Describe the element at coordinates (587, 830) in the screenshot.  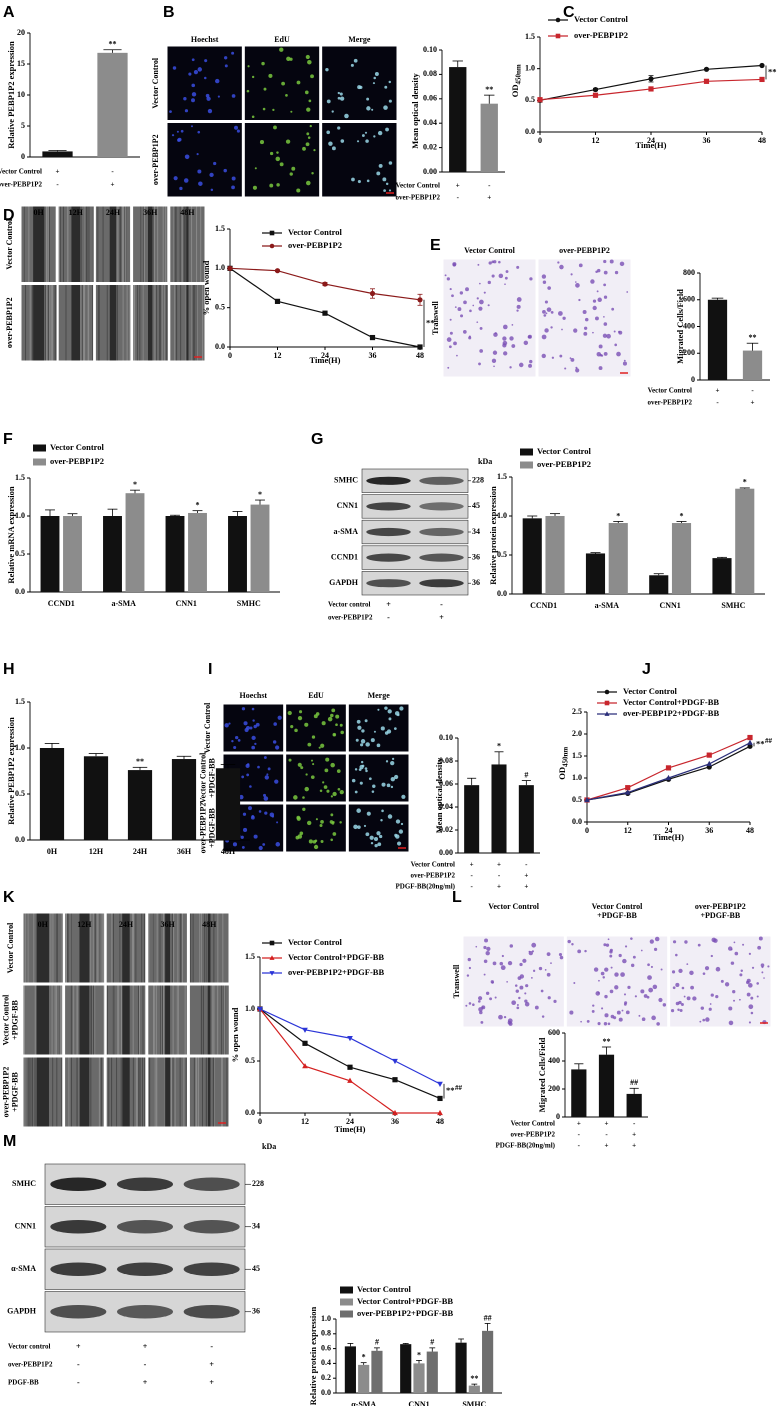
I see `x-tick-label: 0` at that location.